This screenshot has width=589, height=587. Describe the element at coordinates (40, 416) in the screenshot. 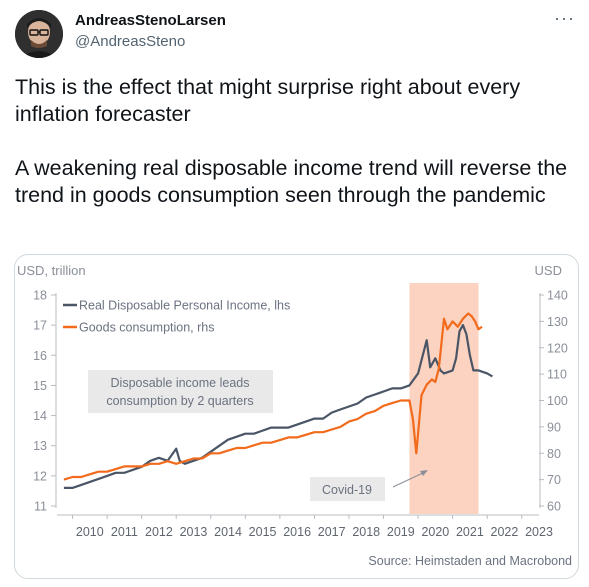

I see `y-tick-left: 14` at that location.